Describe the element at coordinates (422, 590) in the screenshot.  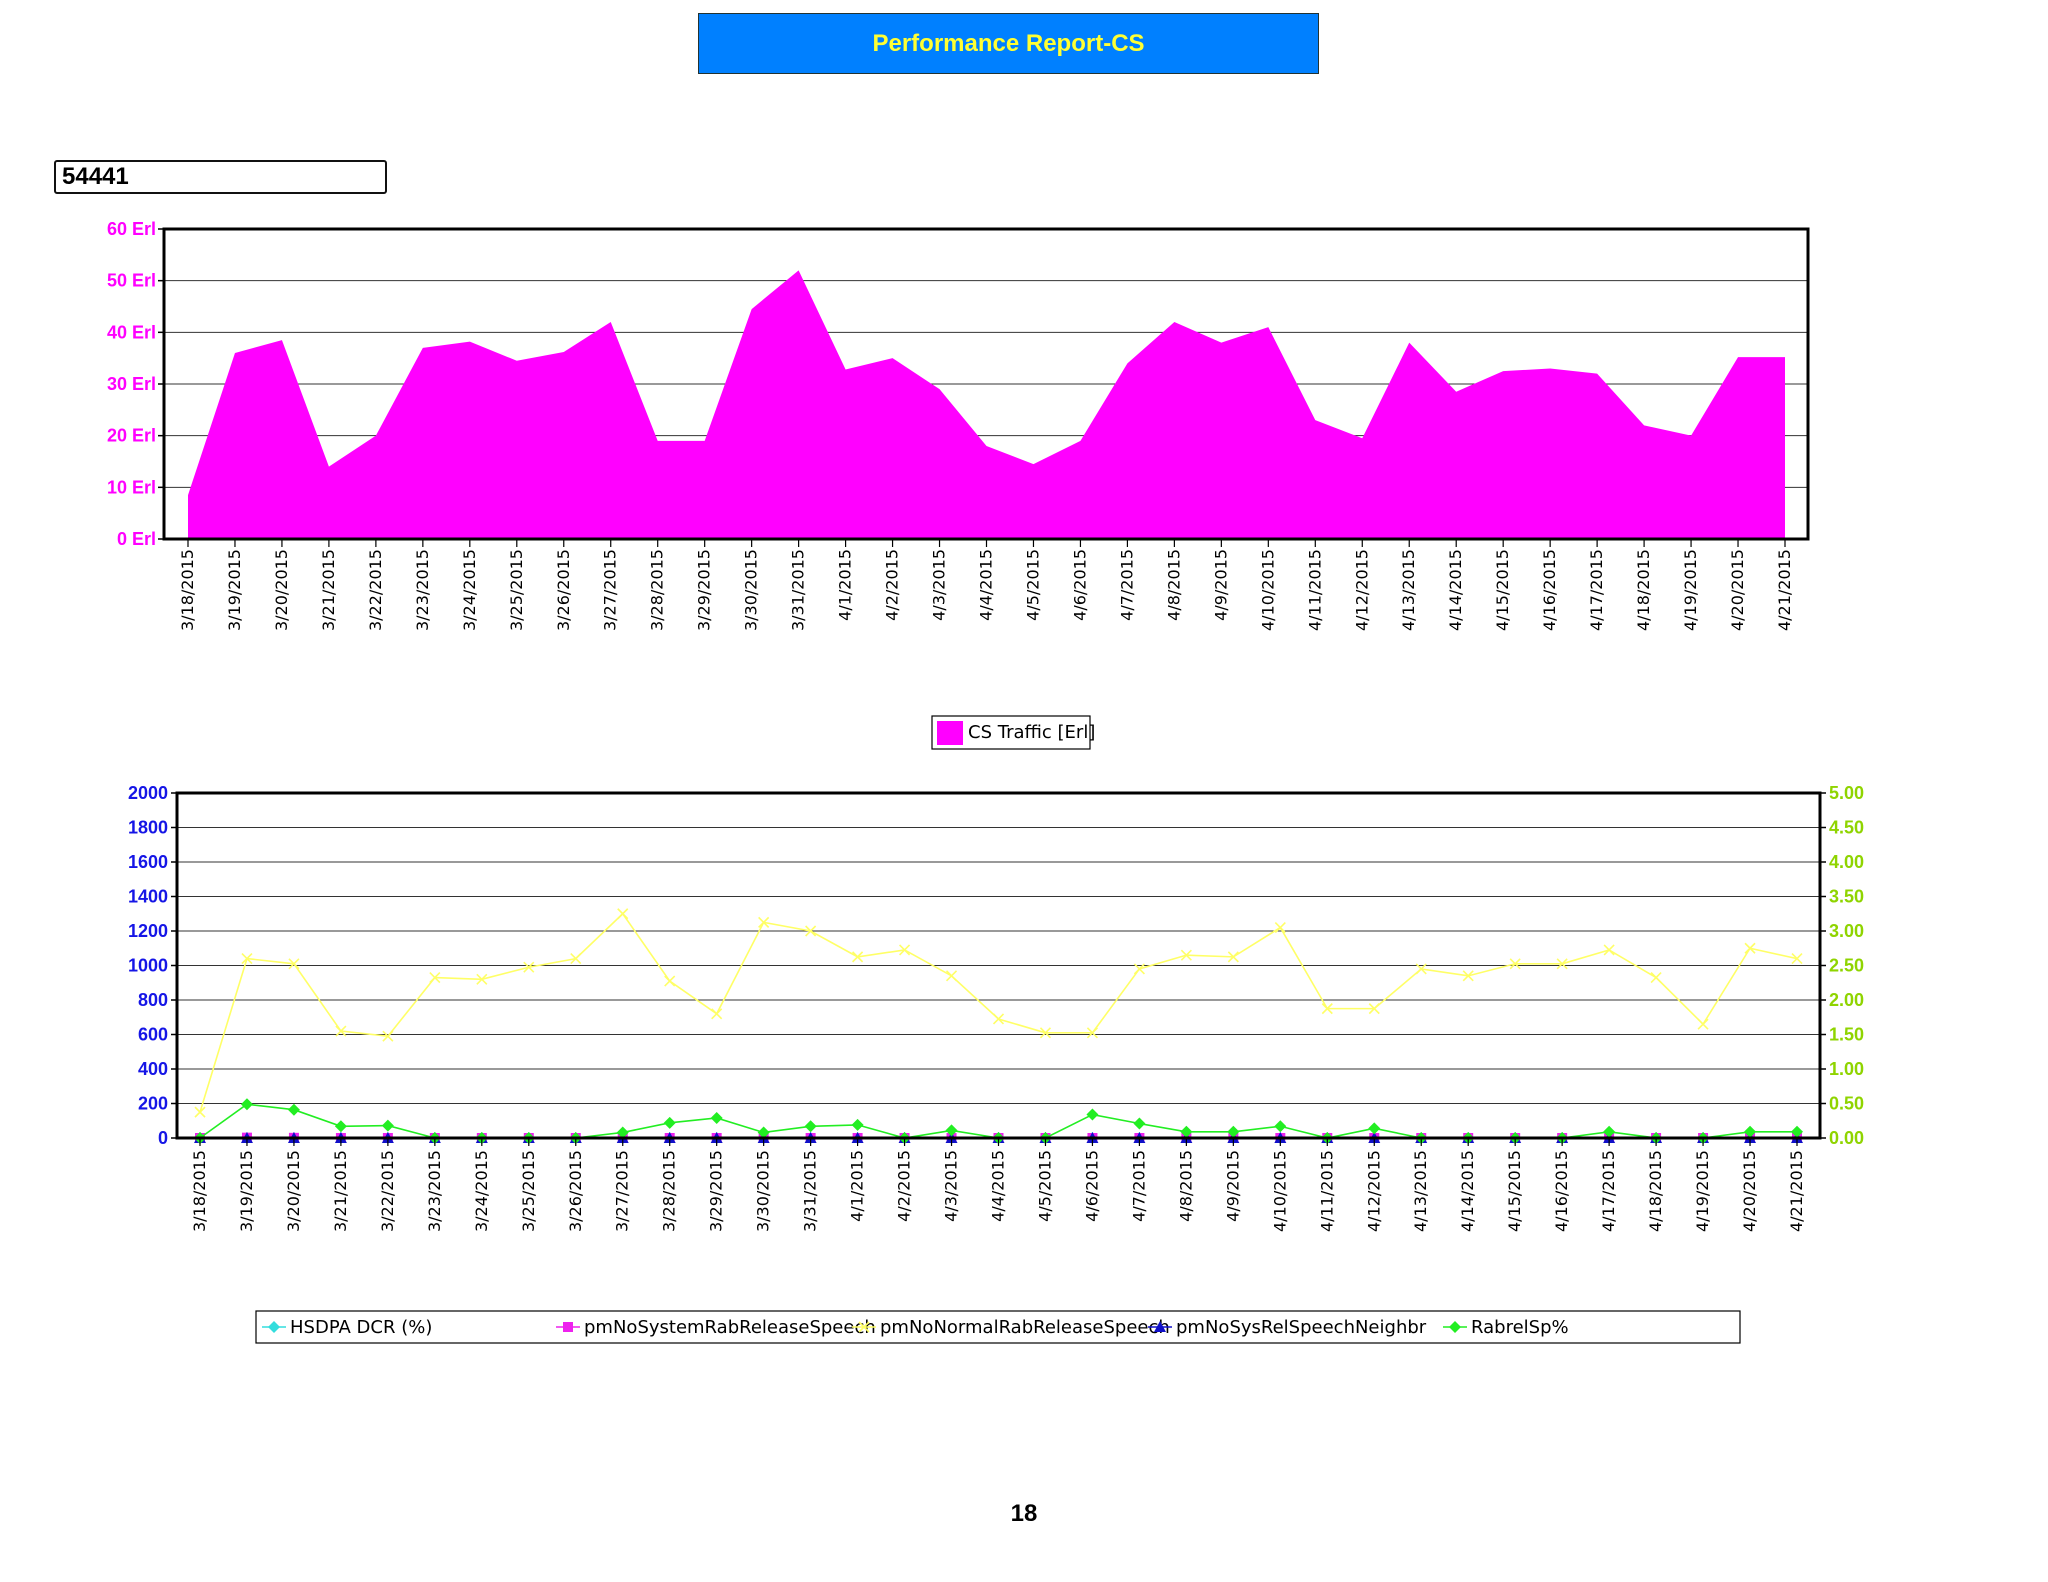
I see `x-tick-label: 3/23/2015` at that location.